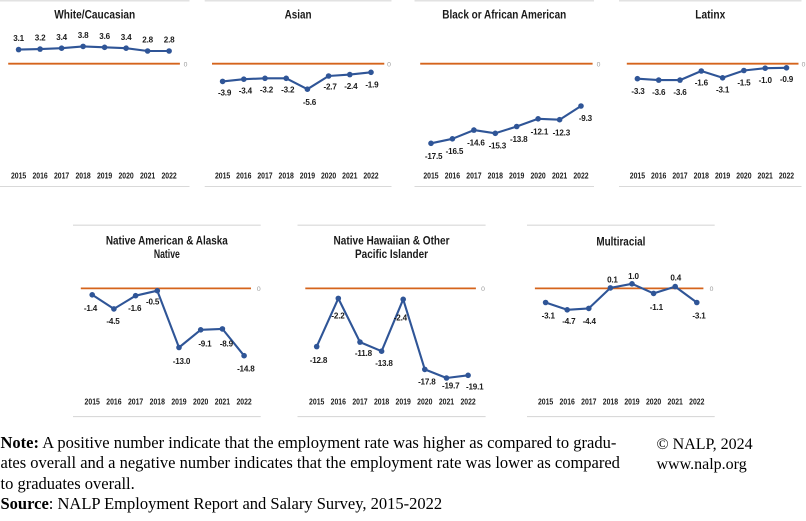 This screenshot has height=521, width=806. I want to click on svg-text: -17.8, so click(427, 382).